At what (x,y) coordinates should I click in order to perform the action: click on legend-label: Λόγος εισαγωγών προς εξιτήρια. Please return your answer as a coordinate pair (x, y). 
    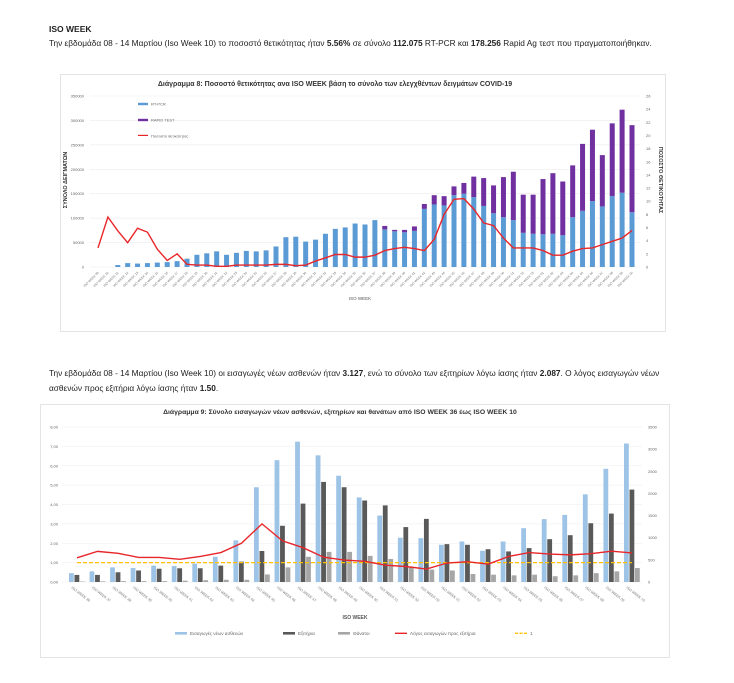
    Looking at the image, I should click on (443, 633).